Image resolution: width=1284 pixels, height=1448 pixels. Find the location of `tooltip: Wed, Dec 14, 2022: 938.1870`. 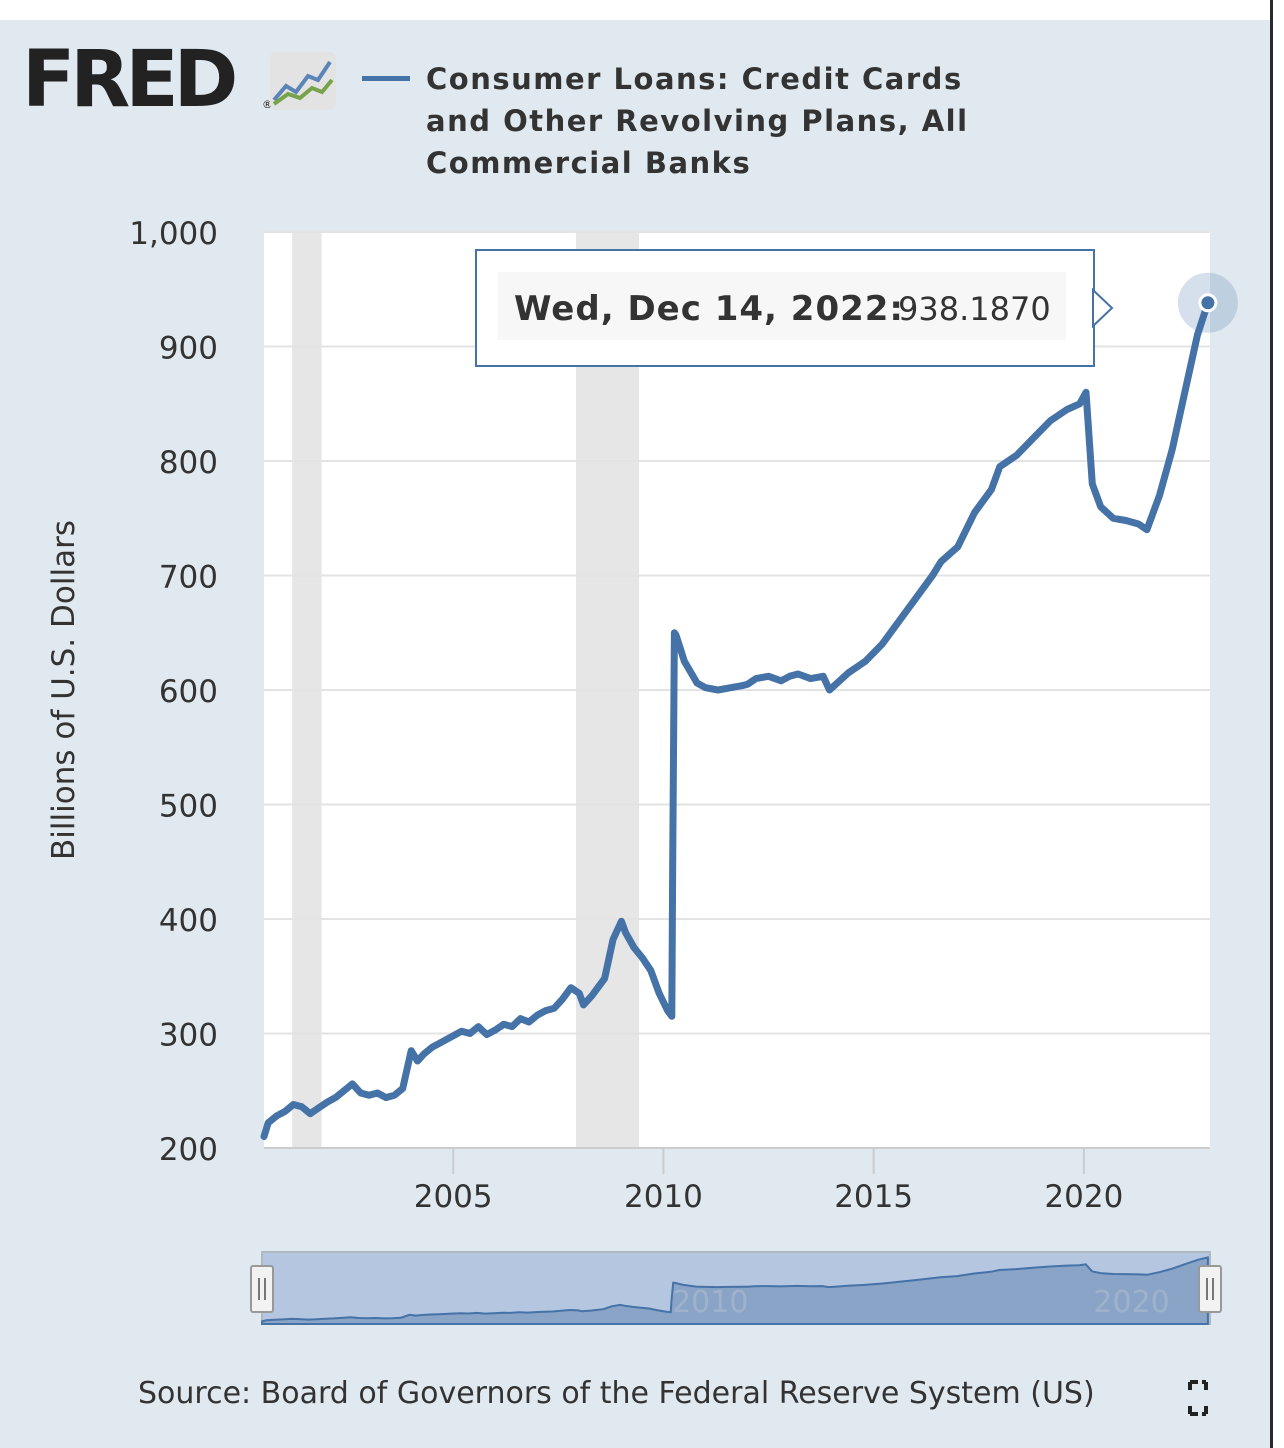

tooltip: Wed, Dec 14, 2022: 938.1870 is located at coordinates (794, 308).